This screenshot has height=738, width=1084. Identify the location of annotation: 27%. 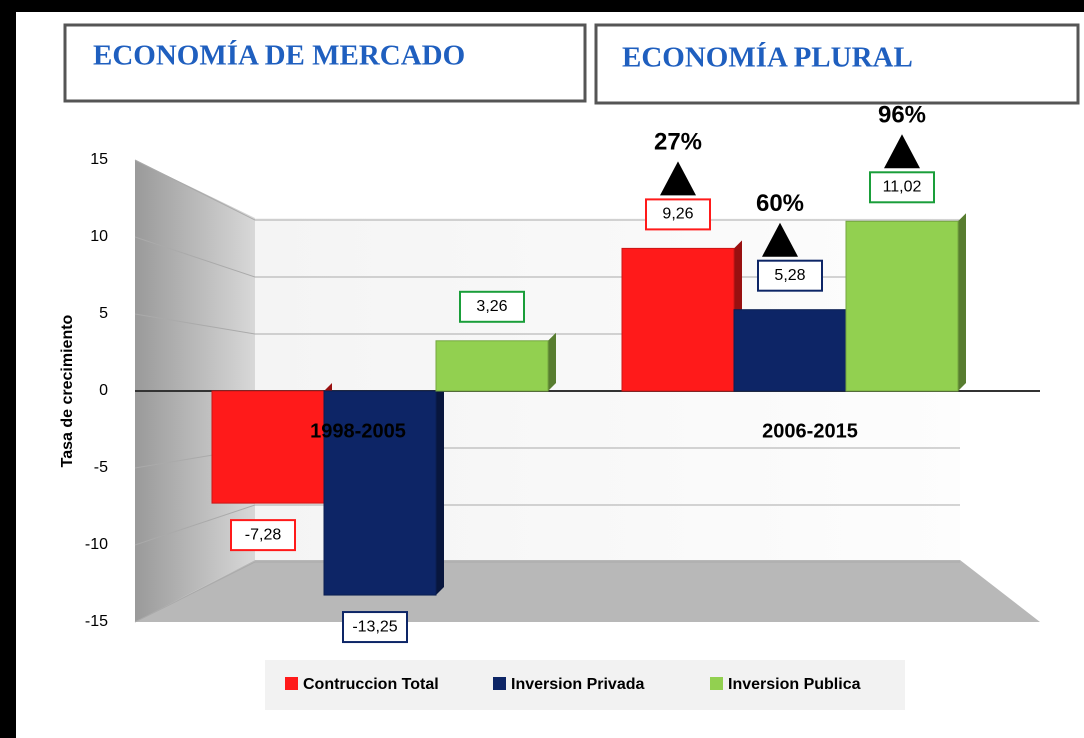
(678, 142).